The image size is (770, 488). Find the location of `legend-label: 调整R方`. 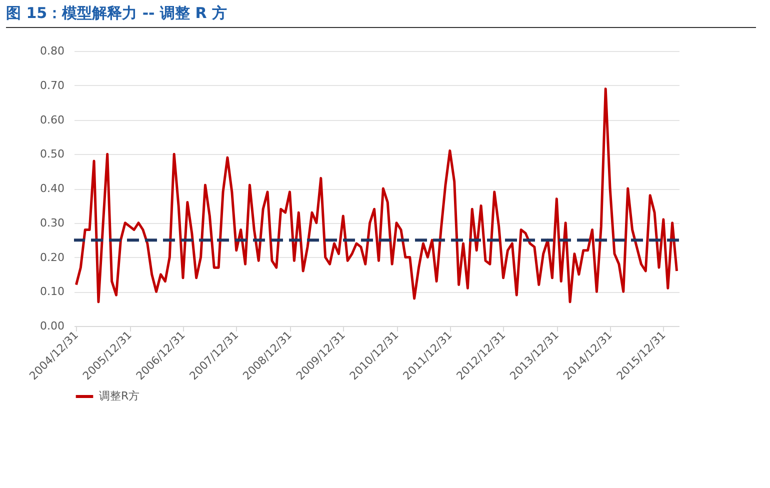

legend-label: 调整R方 is located at coordinates (119, 396).